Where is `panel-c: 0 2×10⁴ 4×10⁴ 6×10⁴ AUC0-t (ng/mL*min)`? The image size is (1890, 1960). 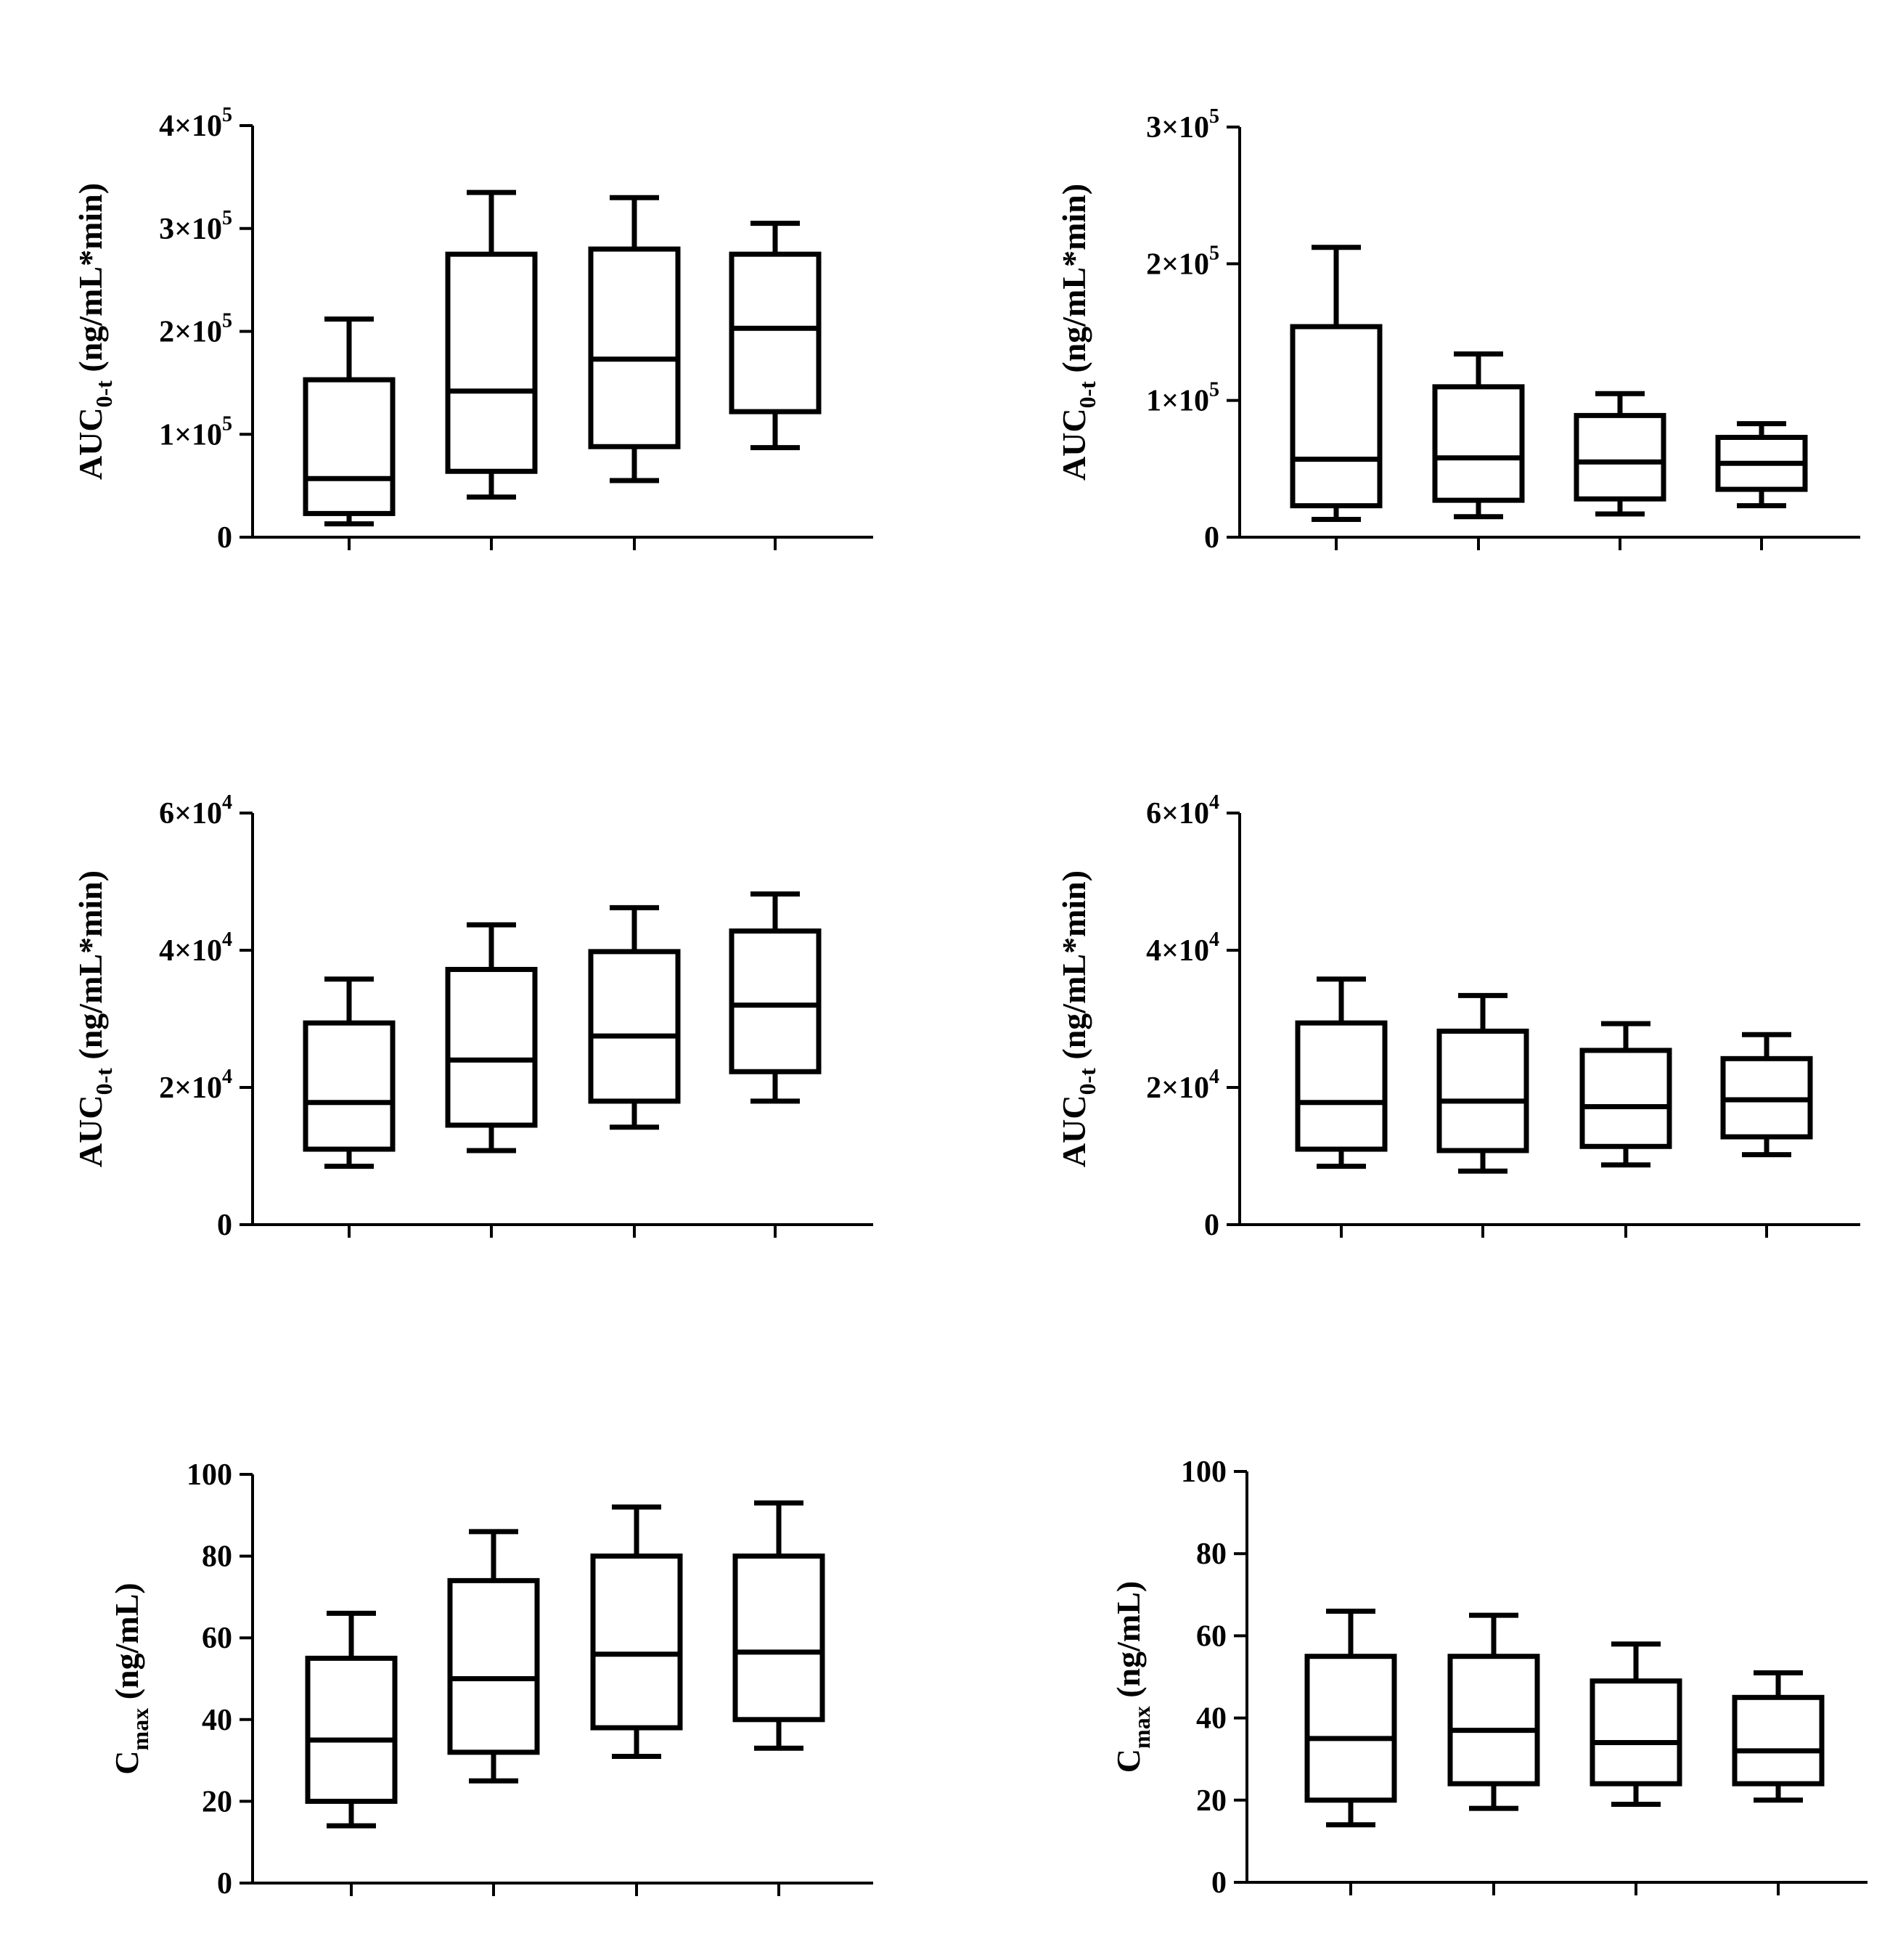 panel-c: 0 2×10⁴ 4×10⁴ 6×10⁴ AUC0-t (ng/mL*min) is located at coordinates (472, 1017).